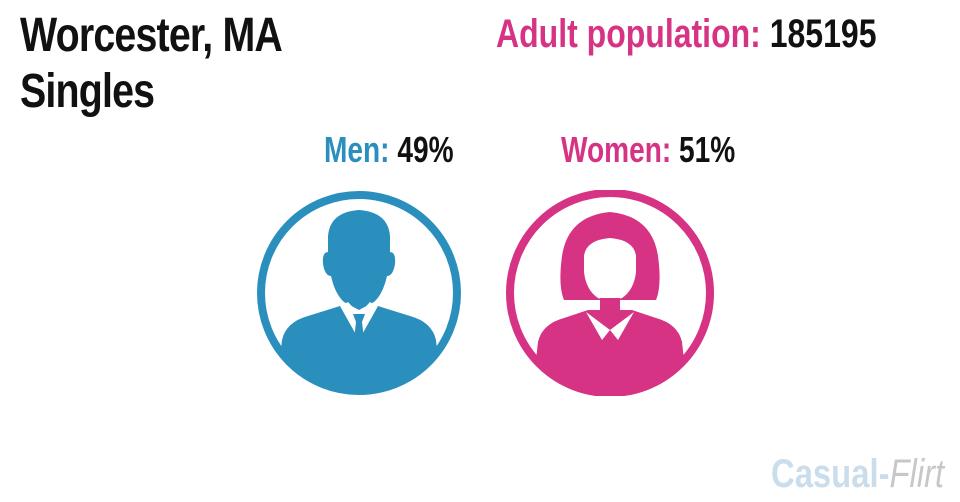 Image resolution: width=960 pixels, height=502 pixels. Describe the element at coordinates (616, 149) in the screenshot. I see `women-label: Women:` at that location.